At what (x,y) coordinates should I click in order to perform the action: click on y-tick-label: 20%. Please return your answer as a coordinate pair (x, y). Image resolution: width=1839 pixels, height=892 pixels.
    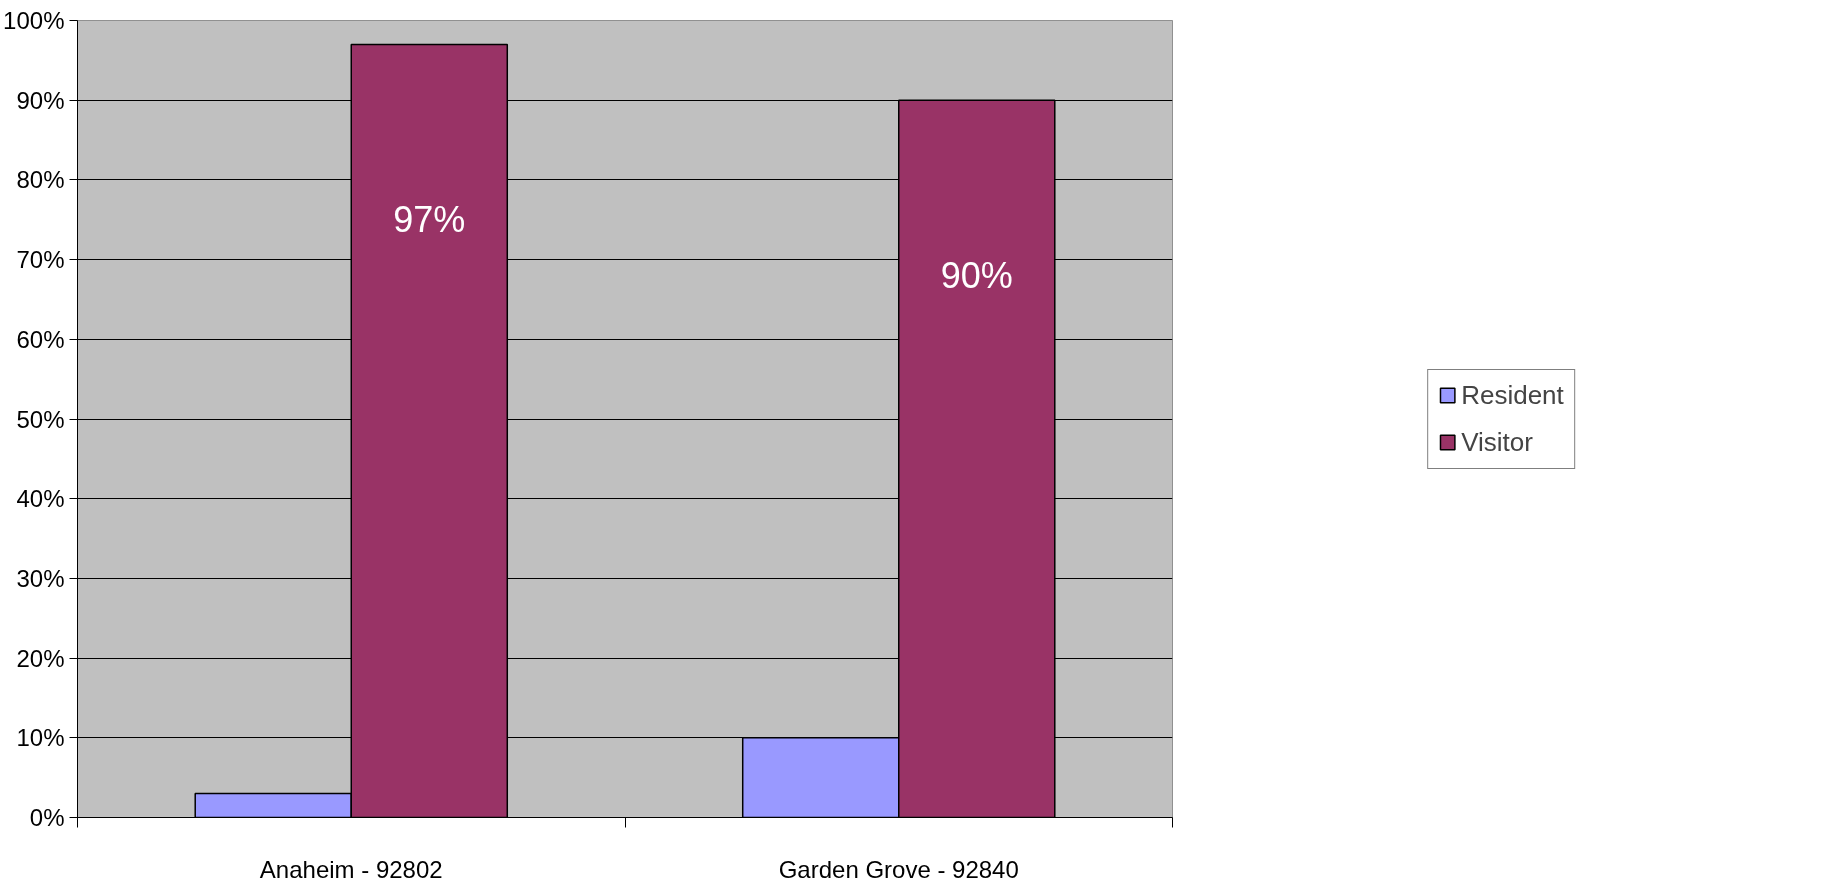
    Looking at the image, I should click on (40, 658).